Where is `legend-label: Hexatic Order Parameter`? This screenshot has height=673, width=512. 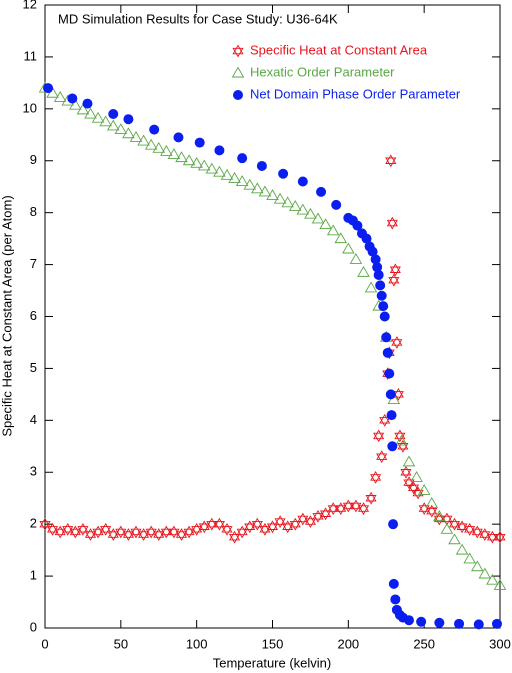 legend-label: Hexatic Order Parameter is located at coordinates (322, 71).